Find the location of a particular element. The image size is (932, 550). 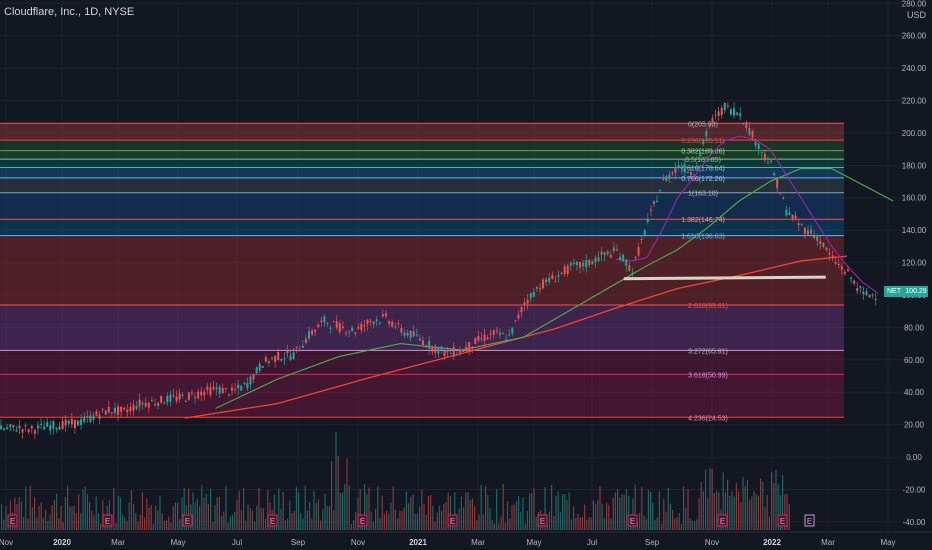

earnings-marker-label: E is located at coordinates (452, 521).